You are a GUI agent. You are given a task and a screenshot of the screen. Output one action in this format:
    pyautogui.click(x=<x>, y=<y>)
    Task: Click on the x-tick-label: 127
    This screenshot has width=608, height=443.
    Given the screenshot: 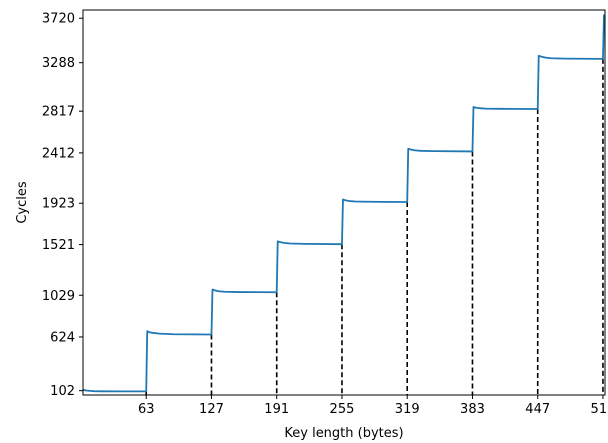 What is the action you would take?
    pyautogui.click(x=211, y=409)
    